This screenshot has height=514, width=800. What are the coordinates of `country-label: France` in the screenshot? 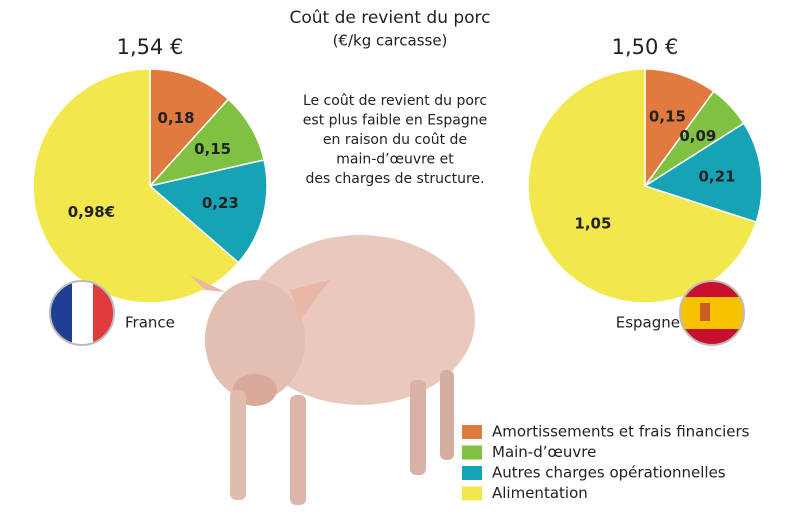 It's located at (150, 323).